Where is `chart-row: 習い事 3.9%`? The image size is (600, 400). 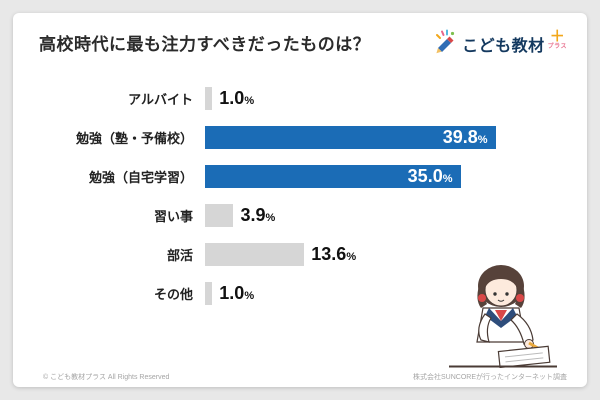
chart-row: 習い事 3.9% is located at coordinates (314, 215).